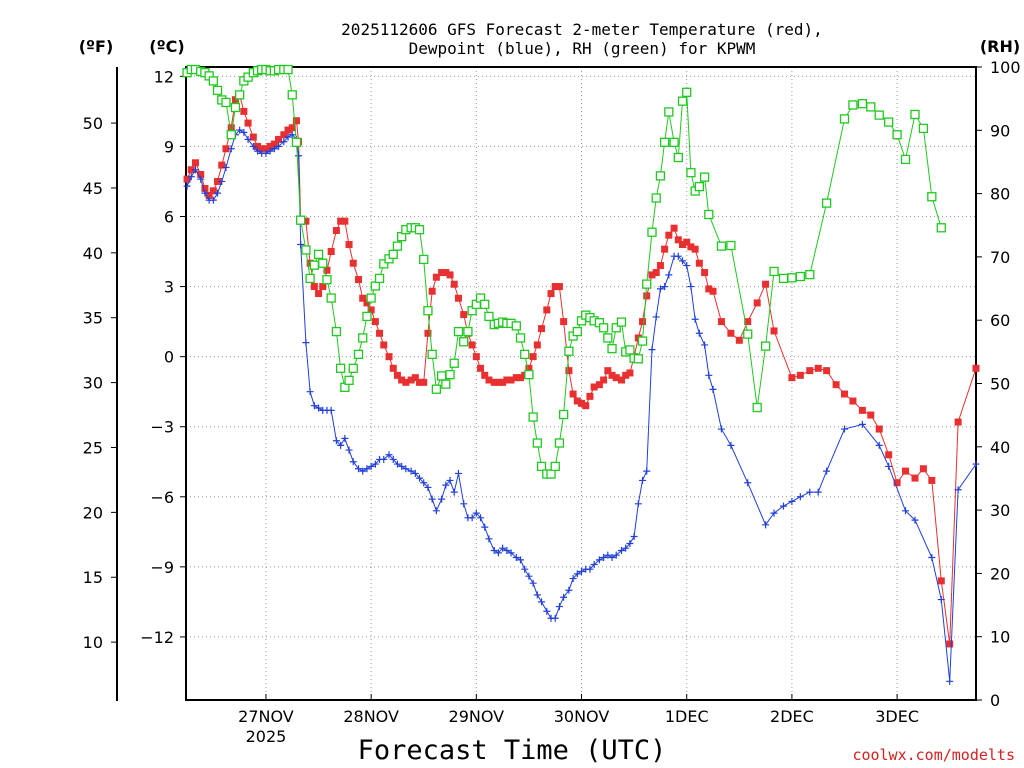 The image size is (1024, 768). Describe the element at coordinates (1005, 67) in the screenshot. I see `rh-tick-label: 100` at that location.